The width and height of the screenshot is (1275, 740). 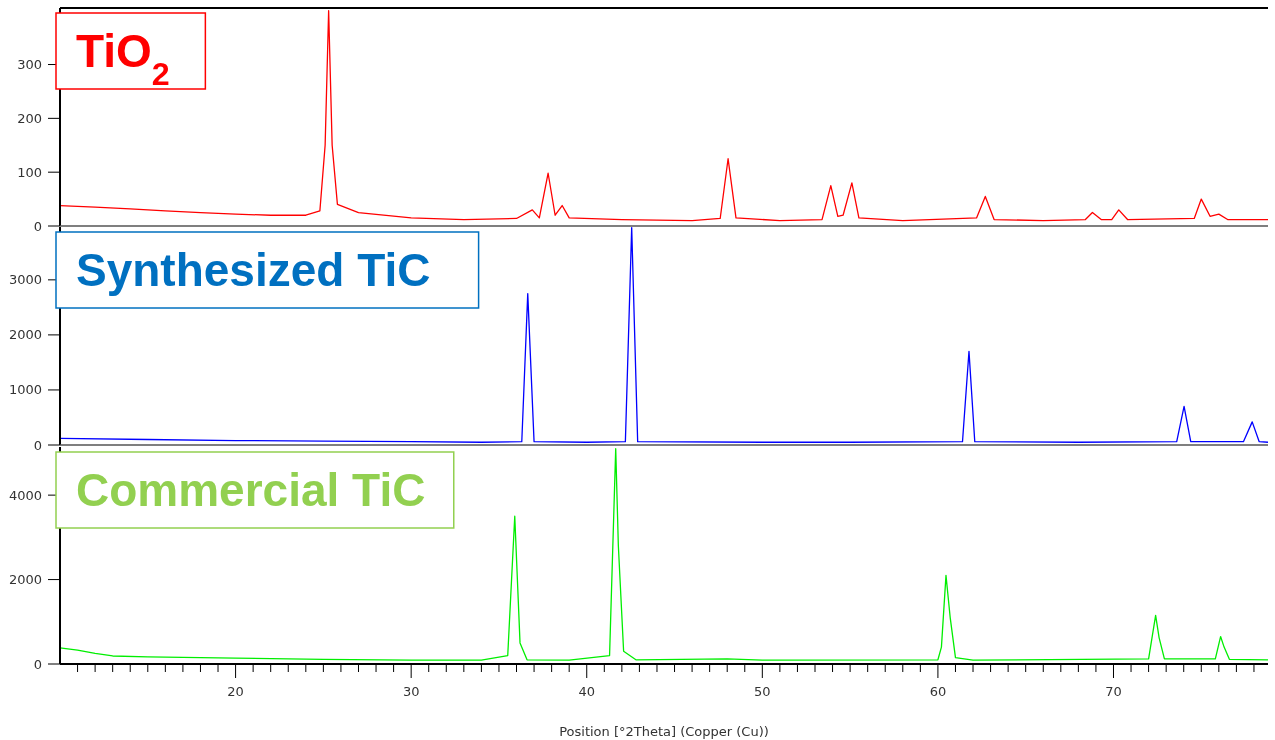 What do you see at coordinates (29, 65) in the screenshot?
I see `y-tick-label: 300` at bounding box center [29, 65].